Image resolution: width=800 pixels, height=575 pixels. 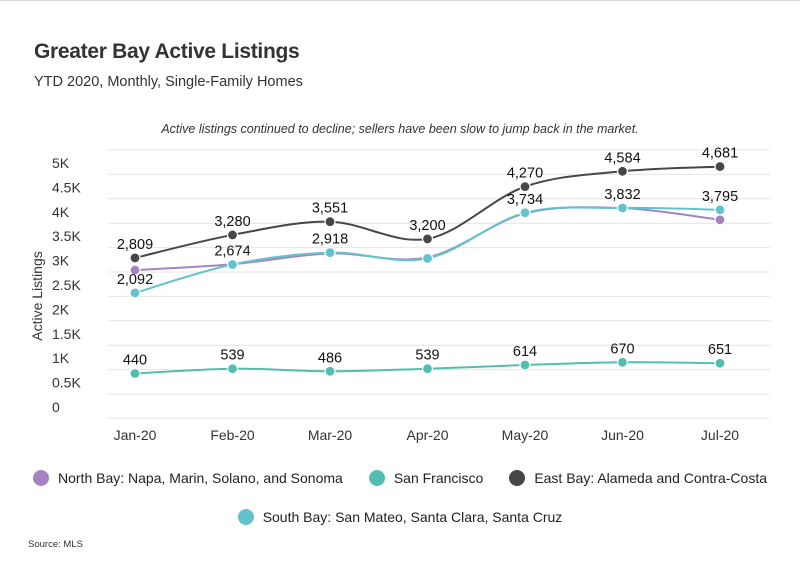 What do you see at coordinates (525, 200) in the screenshot?
I see `data-label: 3,734` at bounding box center [525, 200].